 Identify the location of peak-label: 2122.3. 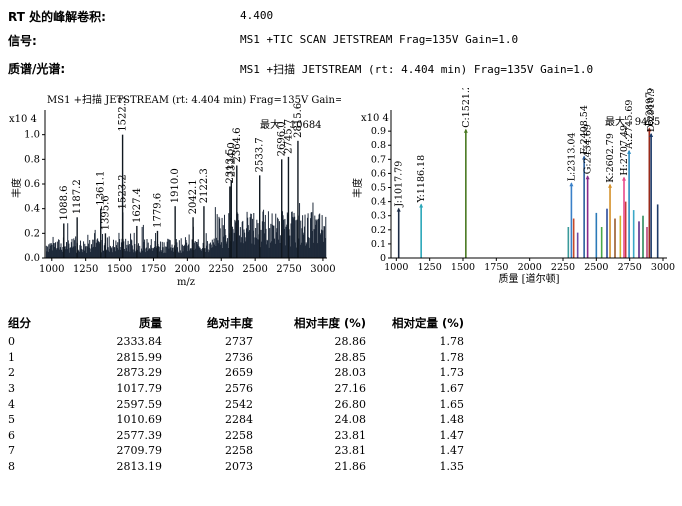
(204, 185).